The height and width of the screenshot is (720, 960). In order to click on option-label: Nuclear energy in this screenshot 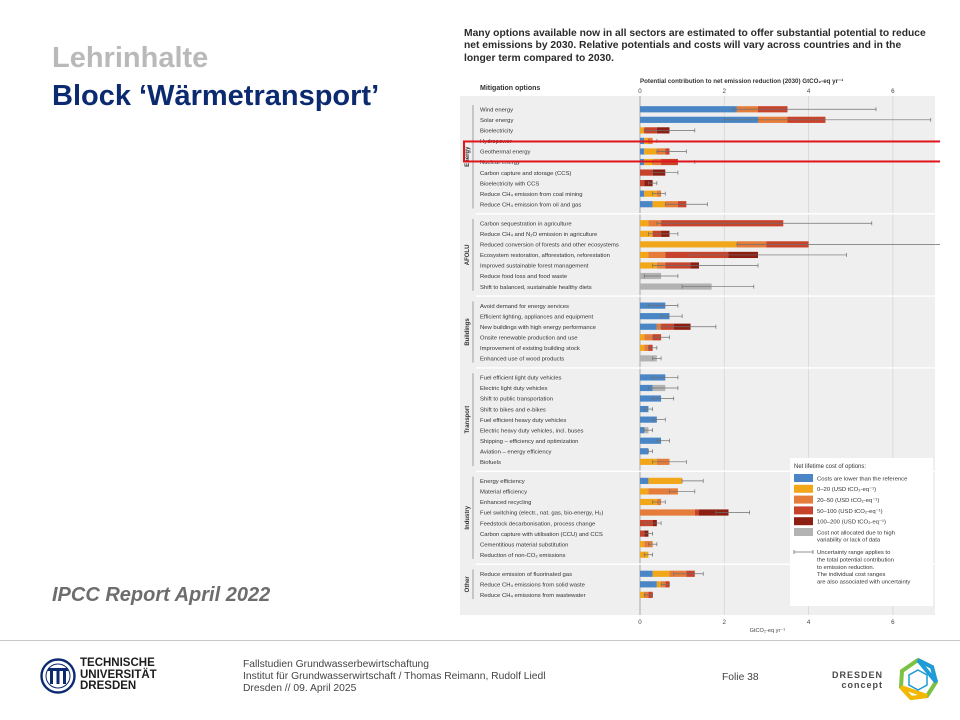, I will do `click(500, 163)`.